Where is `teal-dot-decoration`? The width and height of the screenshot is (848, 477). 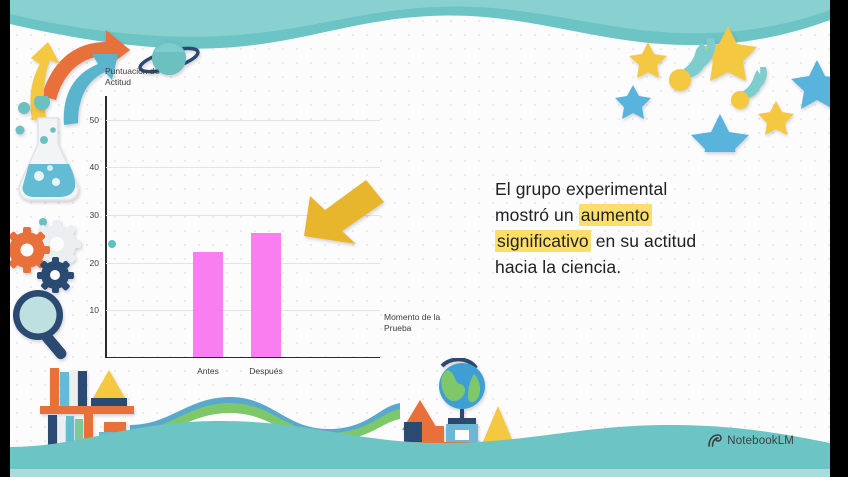
teal-dot-decoration is located at coordinates (112, 244).